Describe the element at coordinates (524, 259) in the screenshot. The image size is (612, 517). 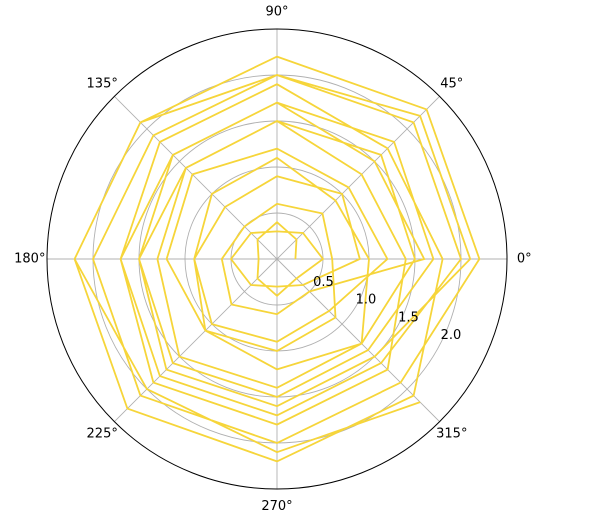
I see `theta-tick-label: 0°` at that location.